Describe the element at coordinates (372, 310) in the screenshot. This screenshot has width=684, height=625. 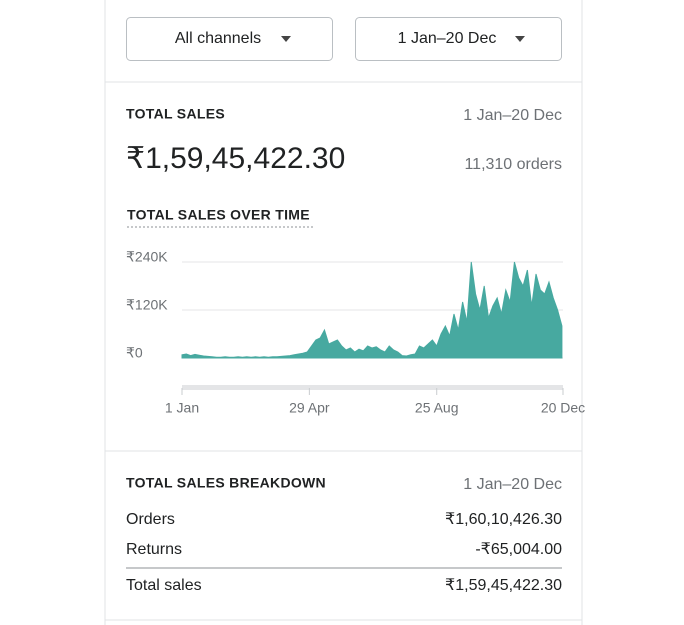
I see `sales-area` at that location.